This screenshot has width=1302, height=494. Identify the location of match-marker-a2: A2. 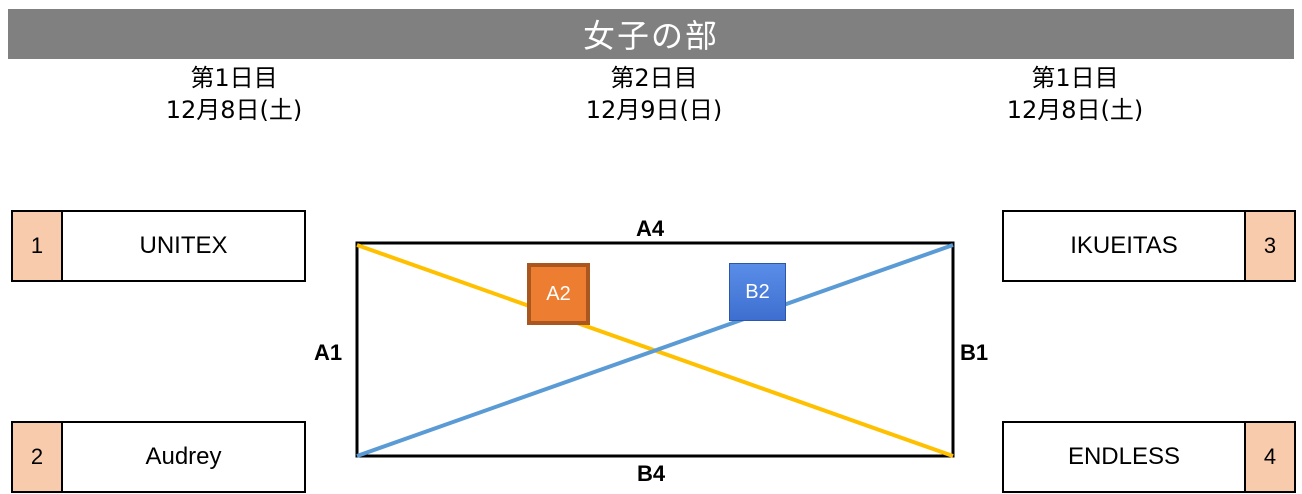
(558, 294).